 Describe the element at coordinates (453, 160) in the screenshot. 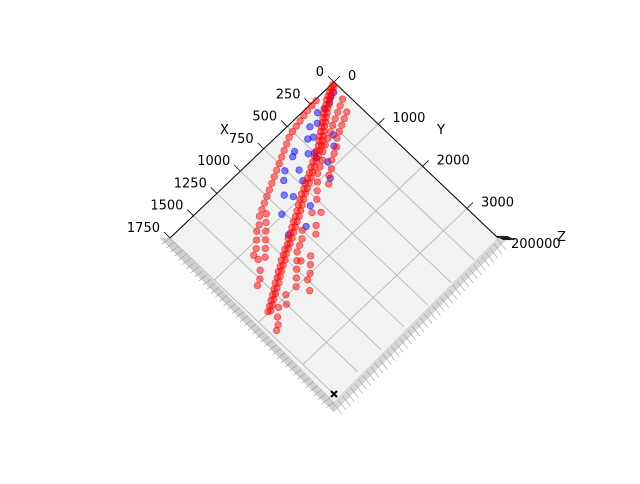

I see `y-tick-label: 2000` at that location.